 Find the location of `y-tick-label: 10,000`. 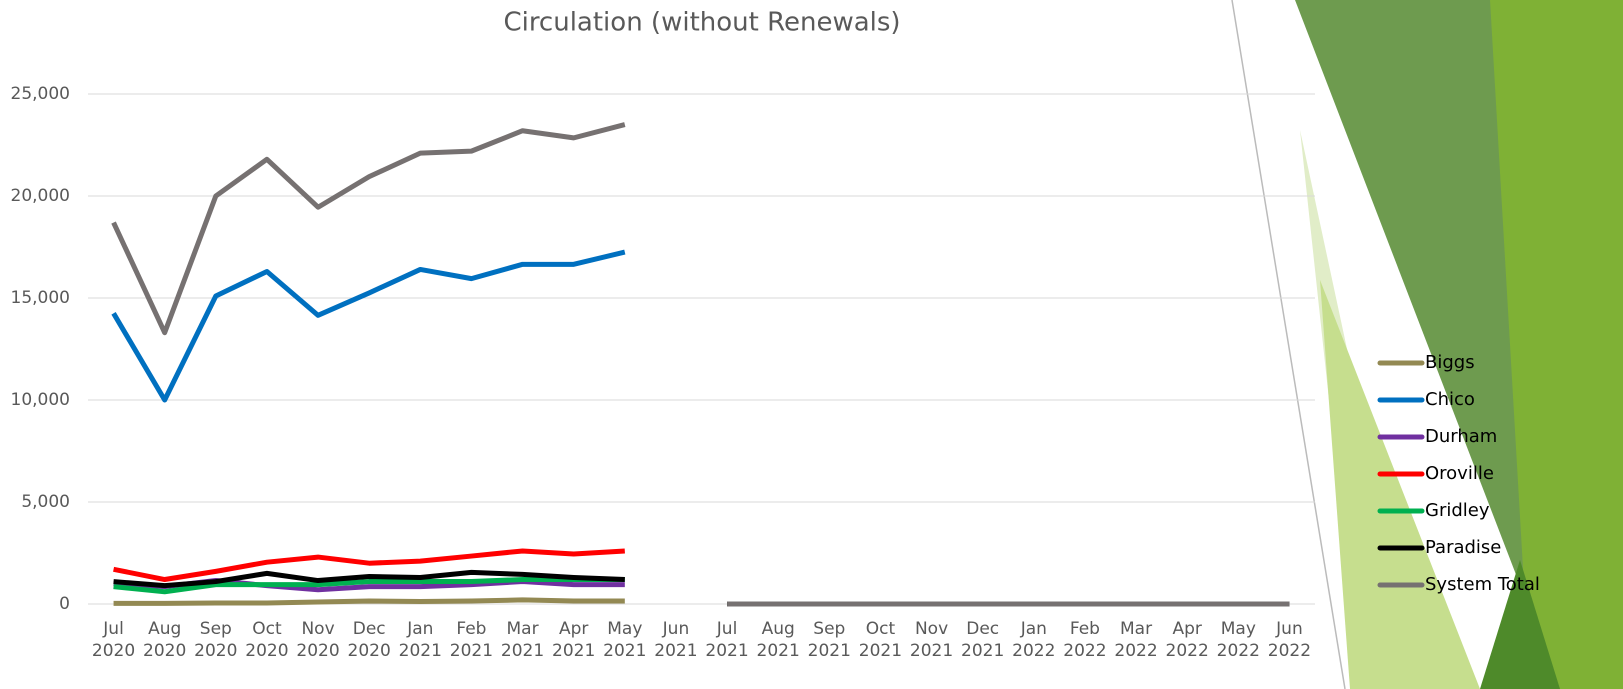

y-tick-label: 10,000 is located at coordinates (40, 400).